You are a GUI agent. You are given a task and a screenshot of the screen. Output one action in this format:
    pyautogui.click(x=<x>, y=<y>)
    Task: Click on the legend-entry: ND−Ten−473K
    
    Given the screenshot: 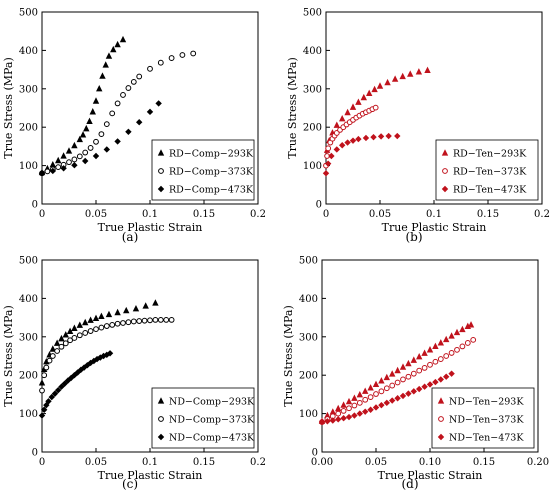 What is the action you would take?
    pyautogui.click(x=486, y=438)
    